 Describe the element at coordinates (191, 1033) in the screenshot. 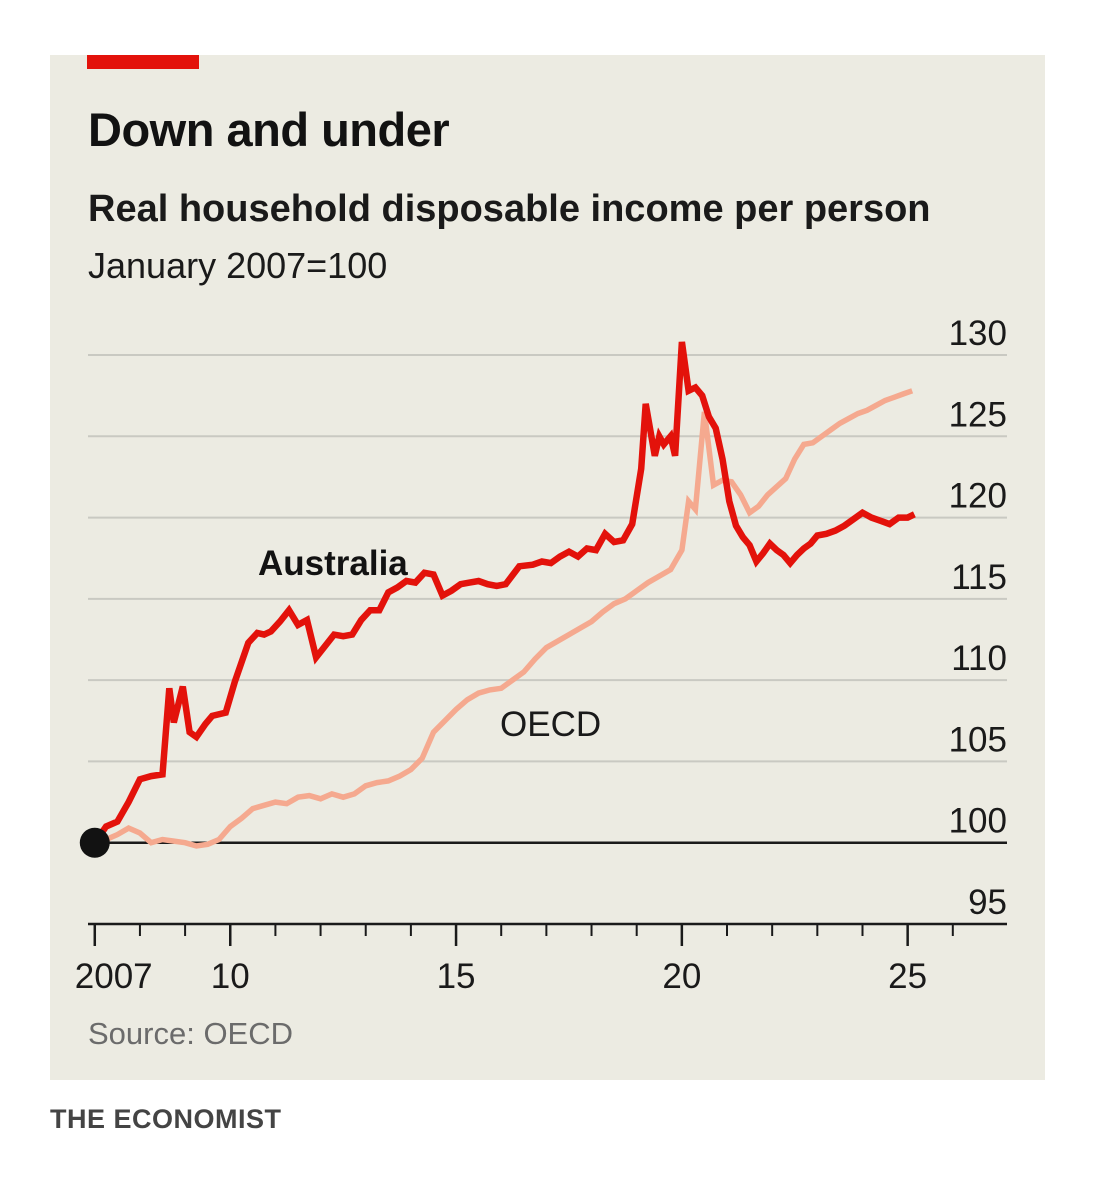

I see `chart-source: Source: OECD` at that location.